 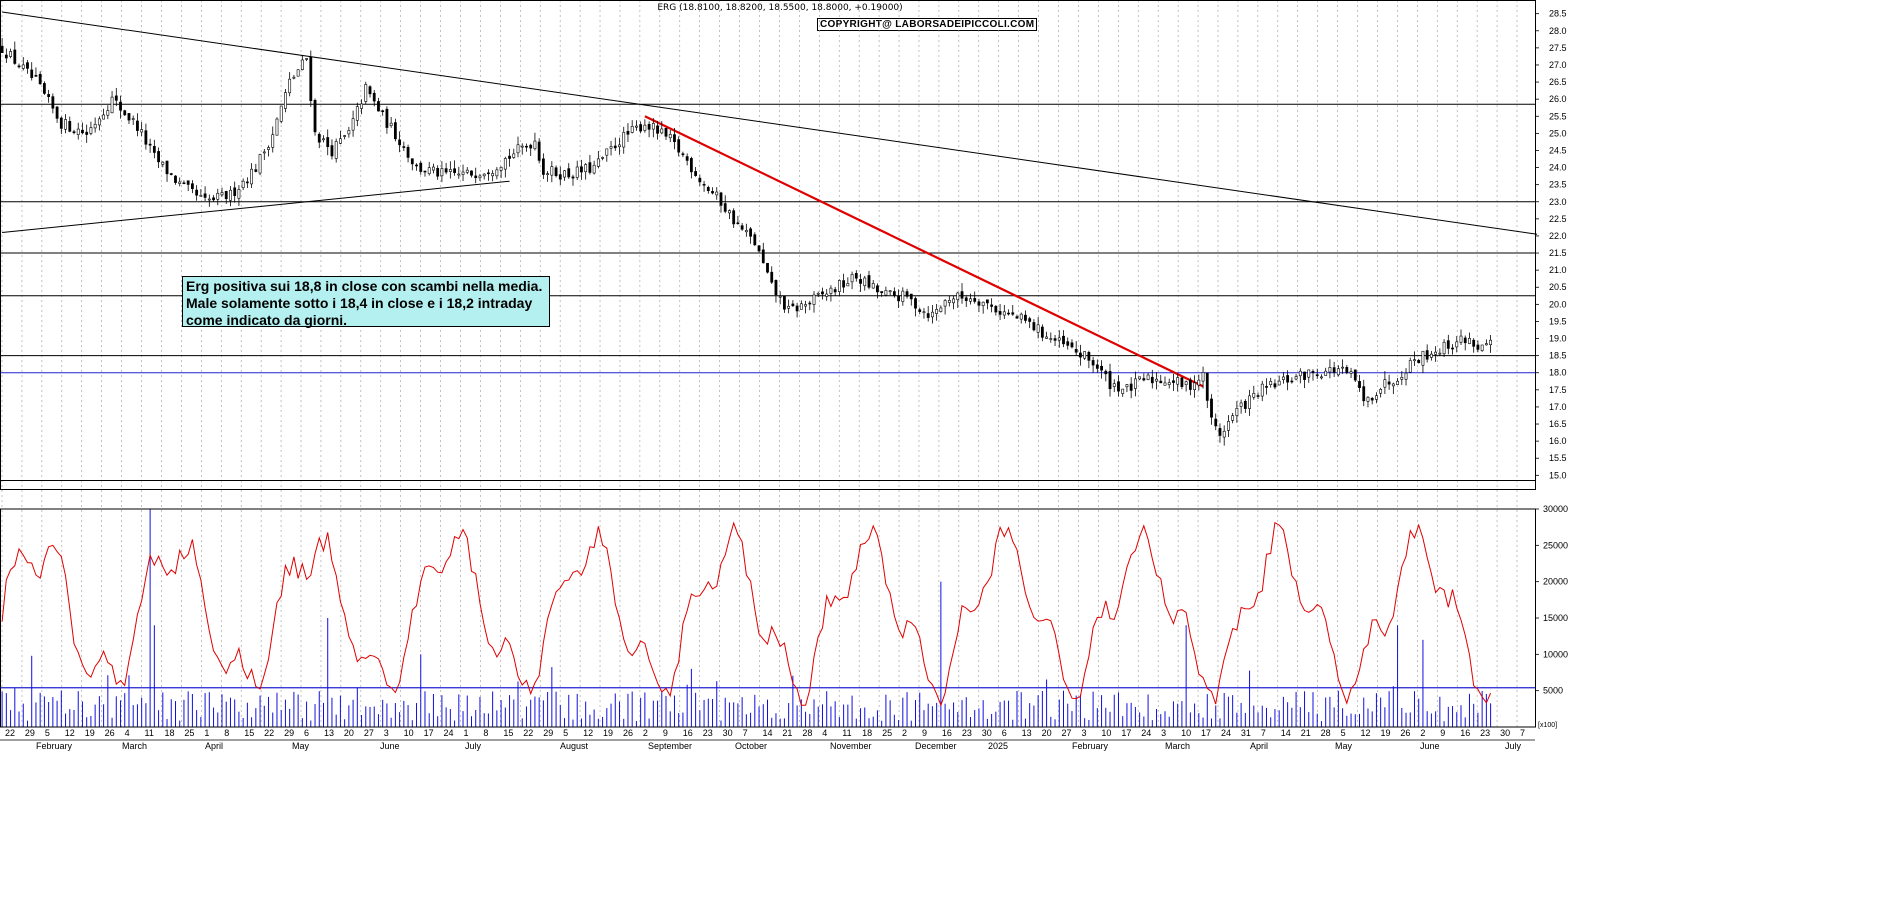 I want to click on y-tick-label: 16.0, so click(x=1558, y=441).